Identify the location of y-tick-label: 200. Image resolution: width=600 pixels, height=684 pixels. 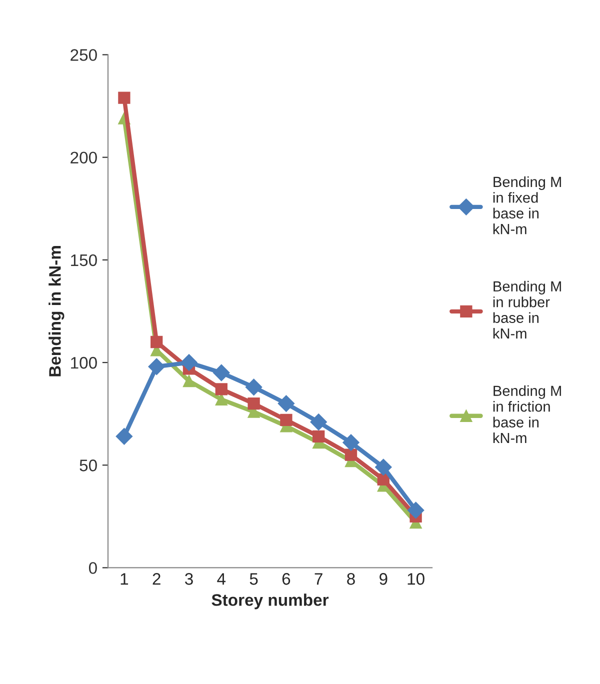
(83, 158).